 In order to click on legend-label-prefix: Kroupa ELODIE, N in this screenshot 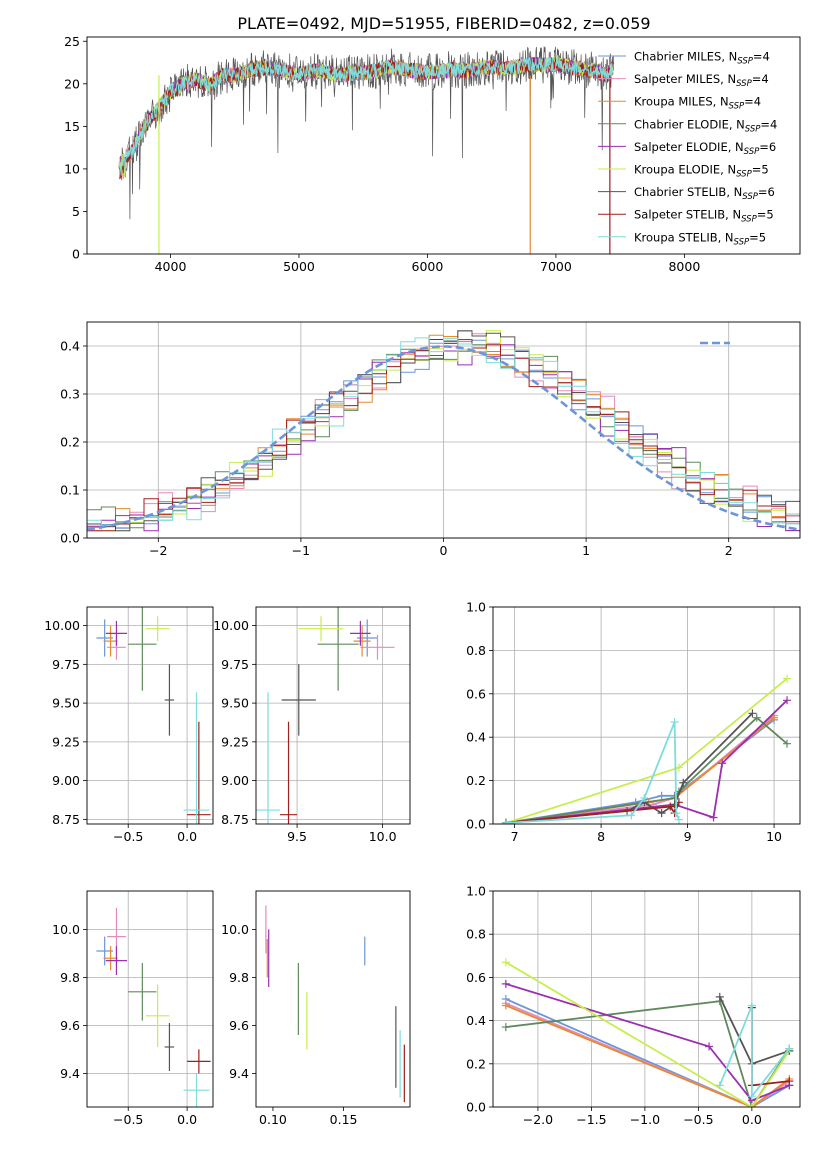, I will do `click(685, 170)`.